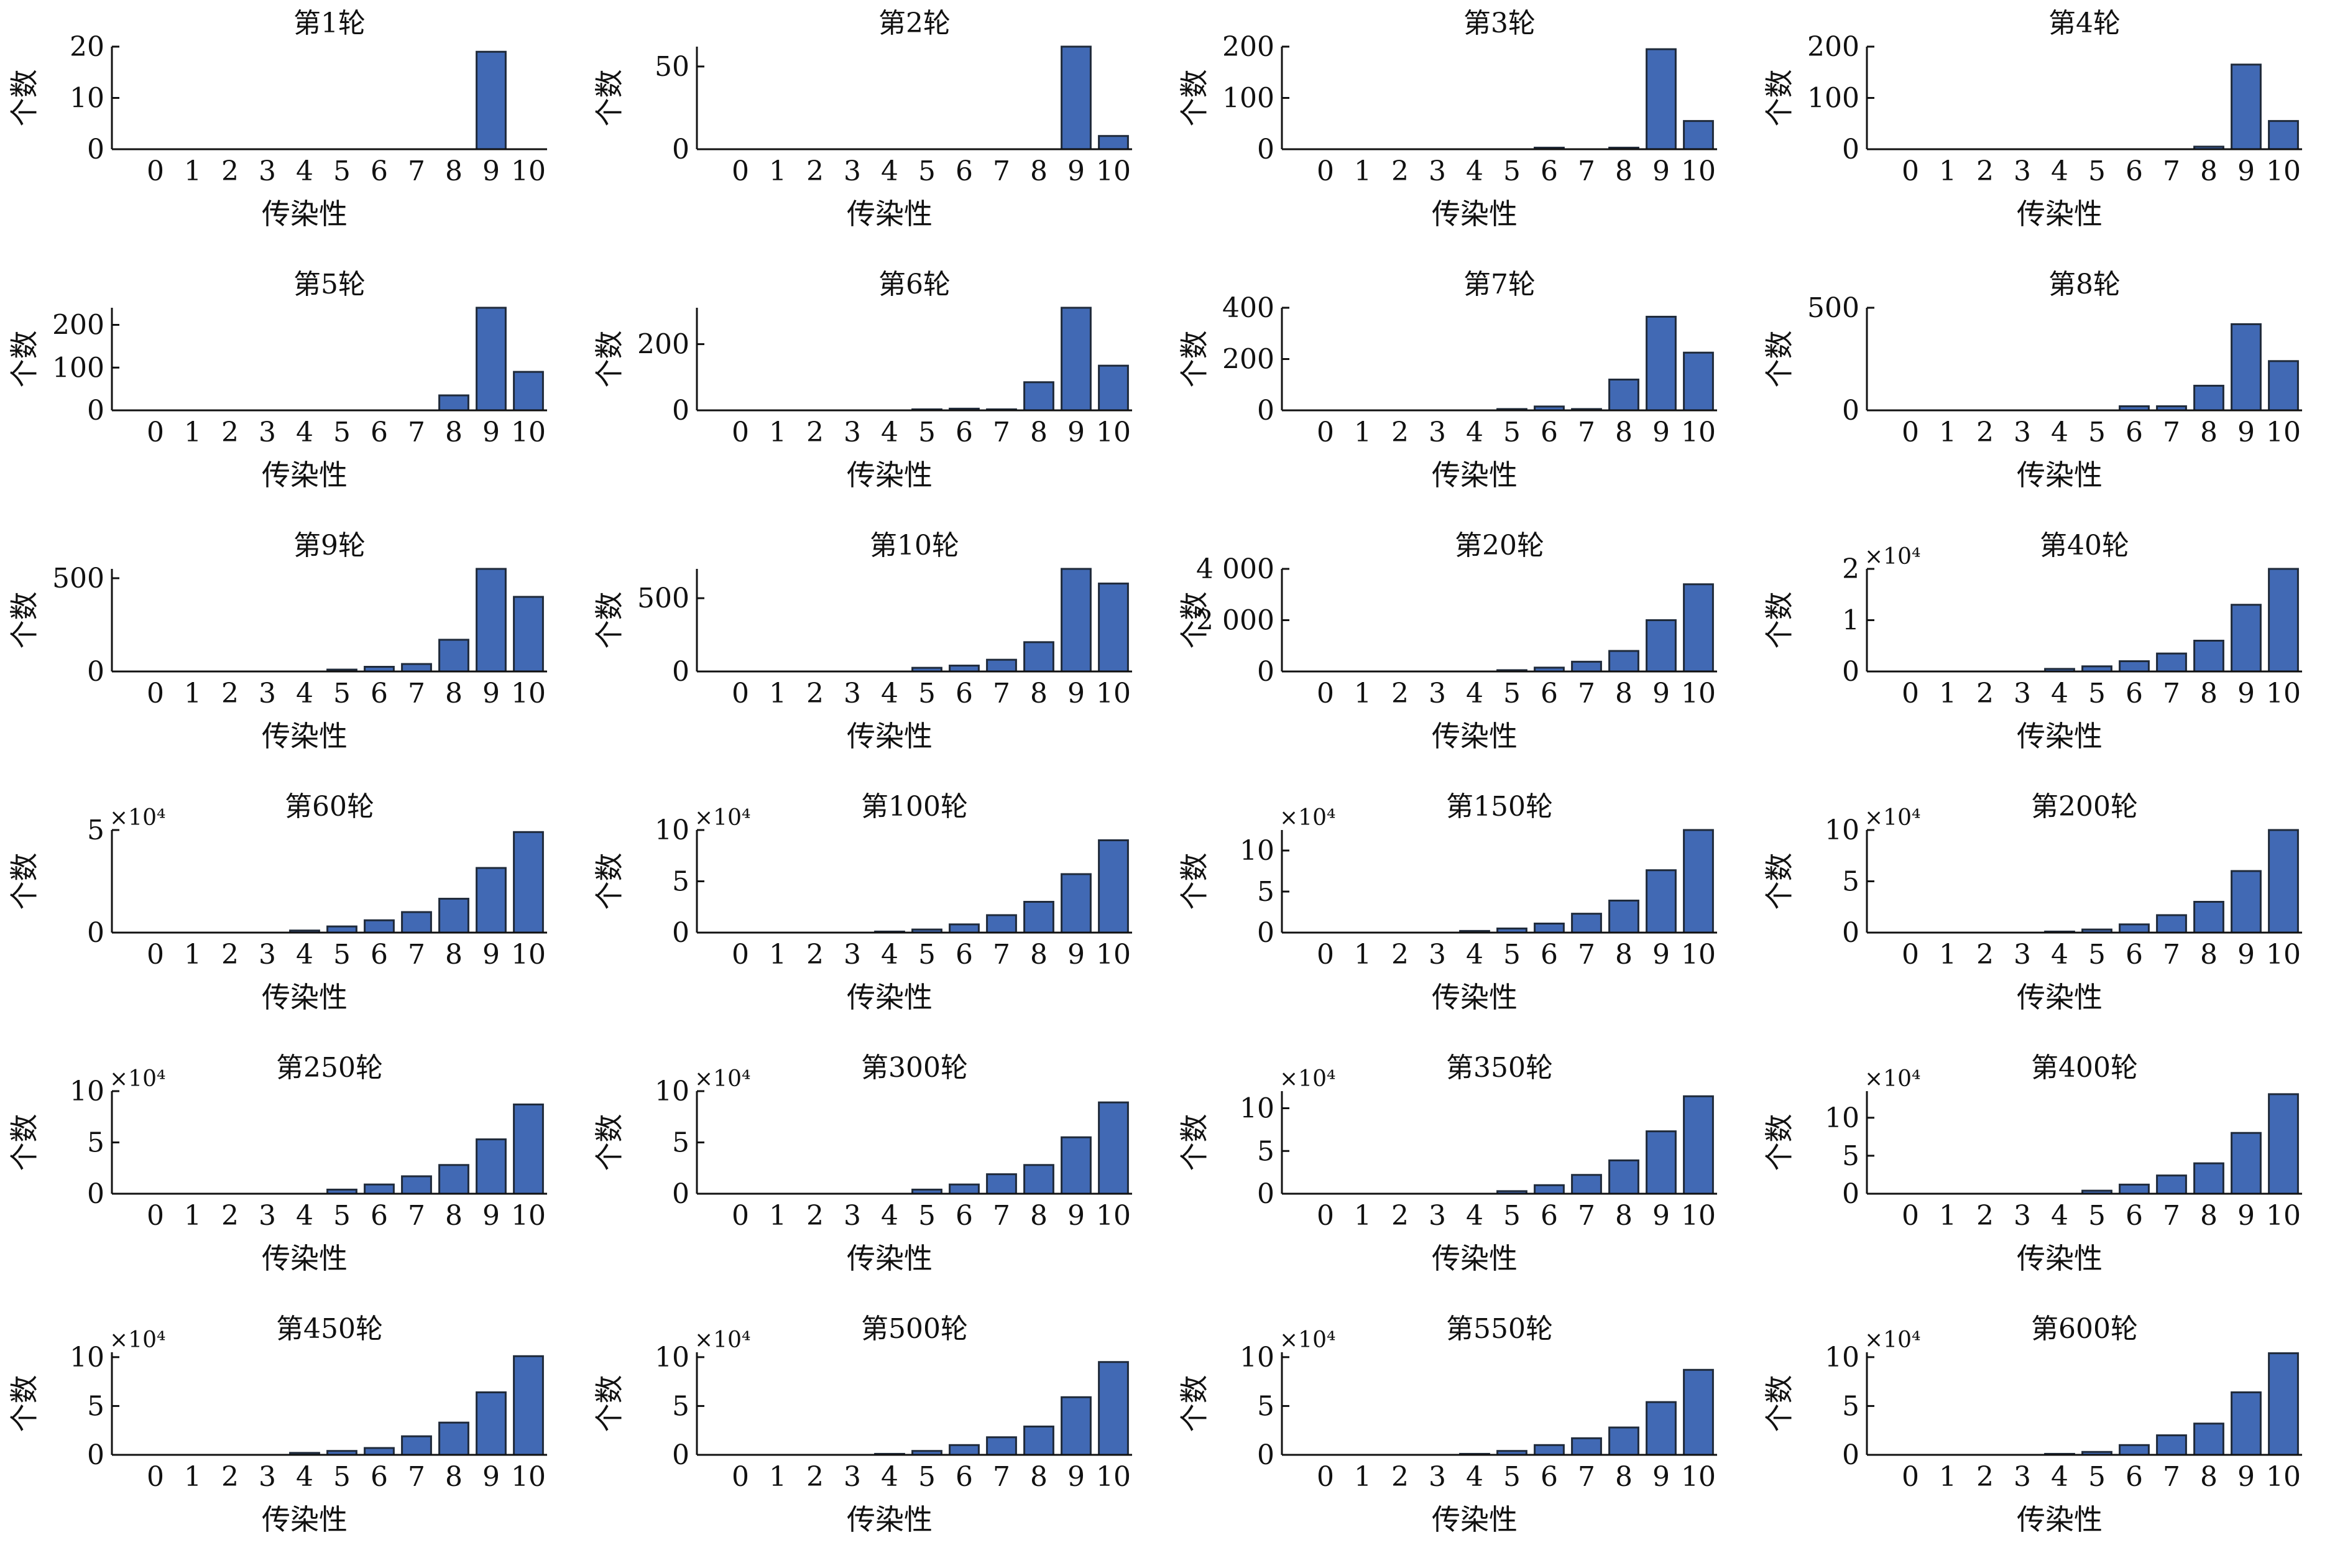  Describe the element at coordinates (292, 914) in the screenshot. I see `chart-panel: 第60轮 ×10⁴ 个数 0 1 2 3 4 5 6 7 8 9 10 0 5 传染性` at that location.